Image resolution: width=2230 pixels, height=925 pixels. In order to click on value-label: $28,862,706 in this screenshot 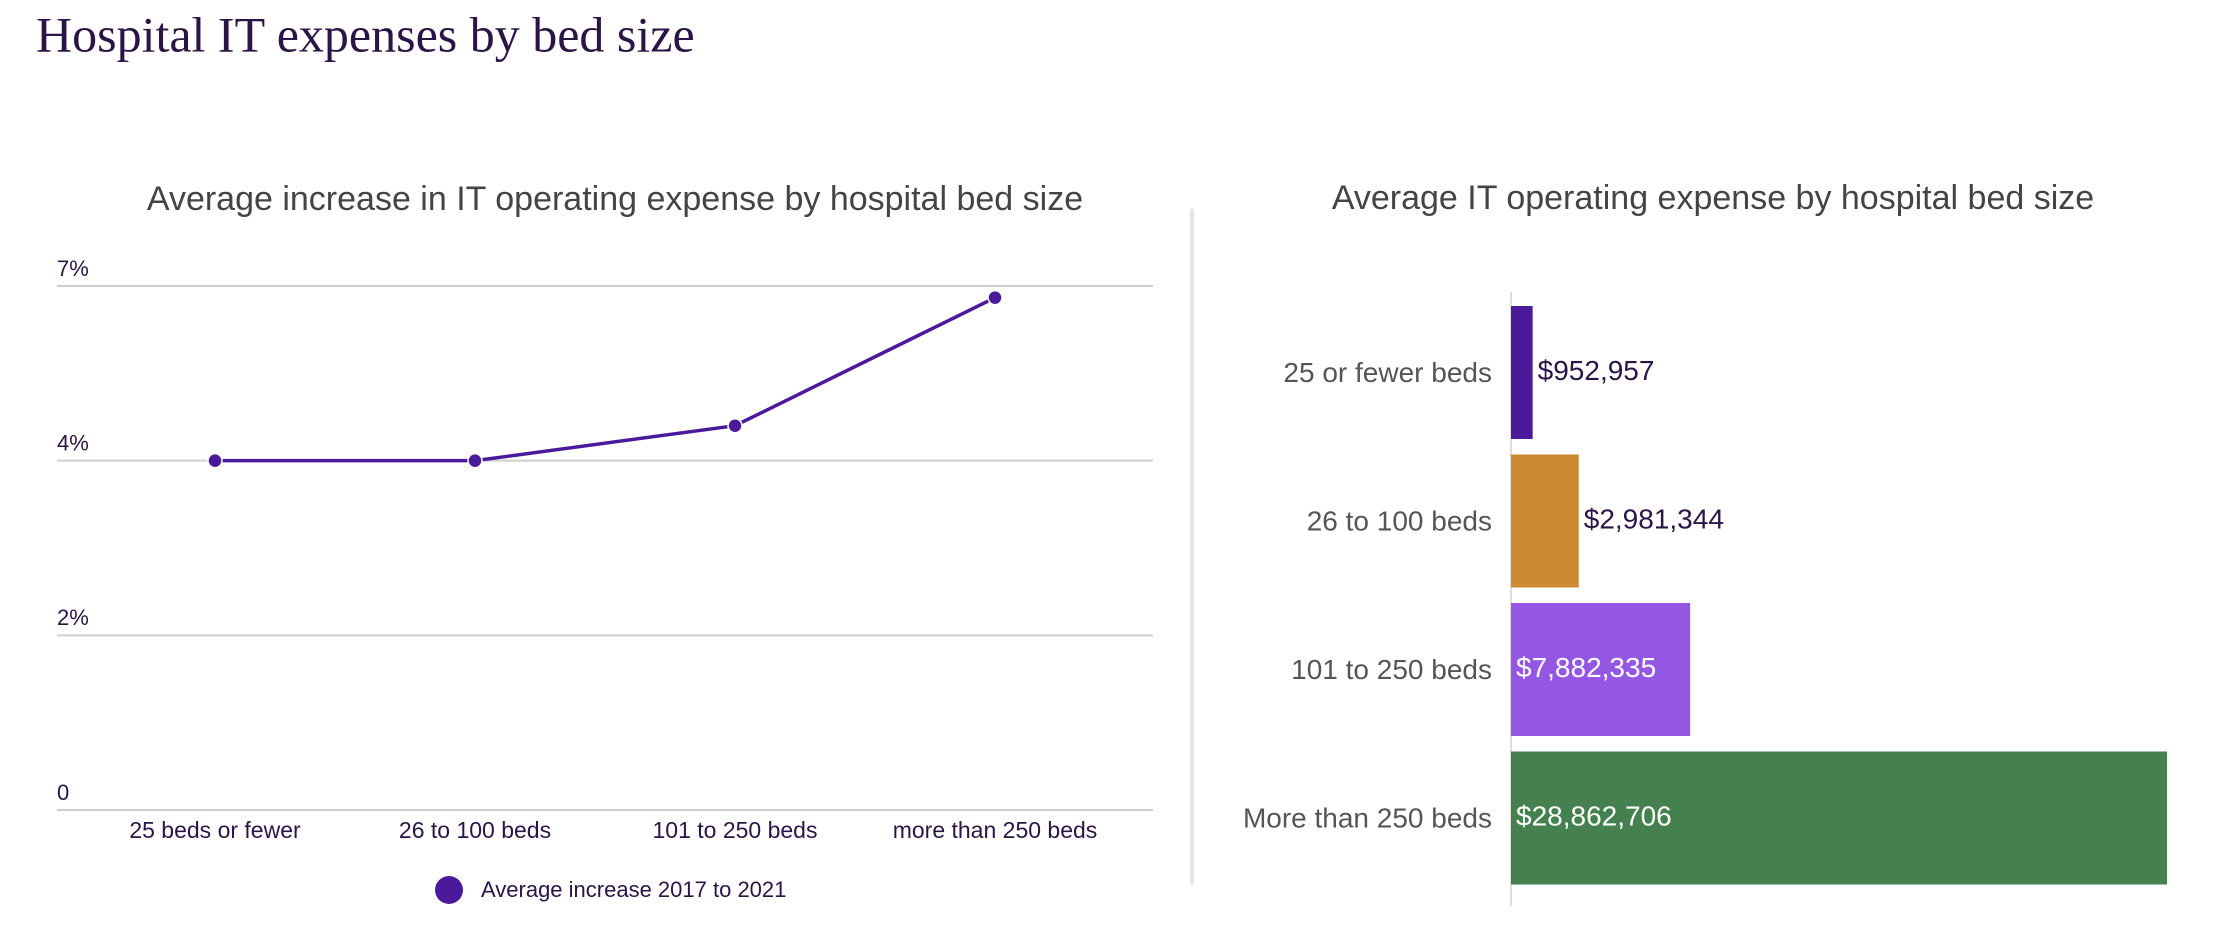, I will do `click(1594, 815)`.